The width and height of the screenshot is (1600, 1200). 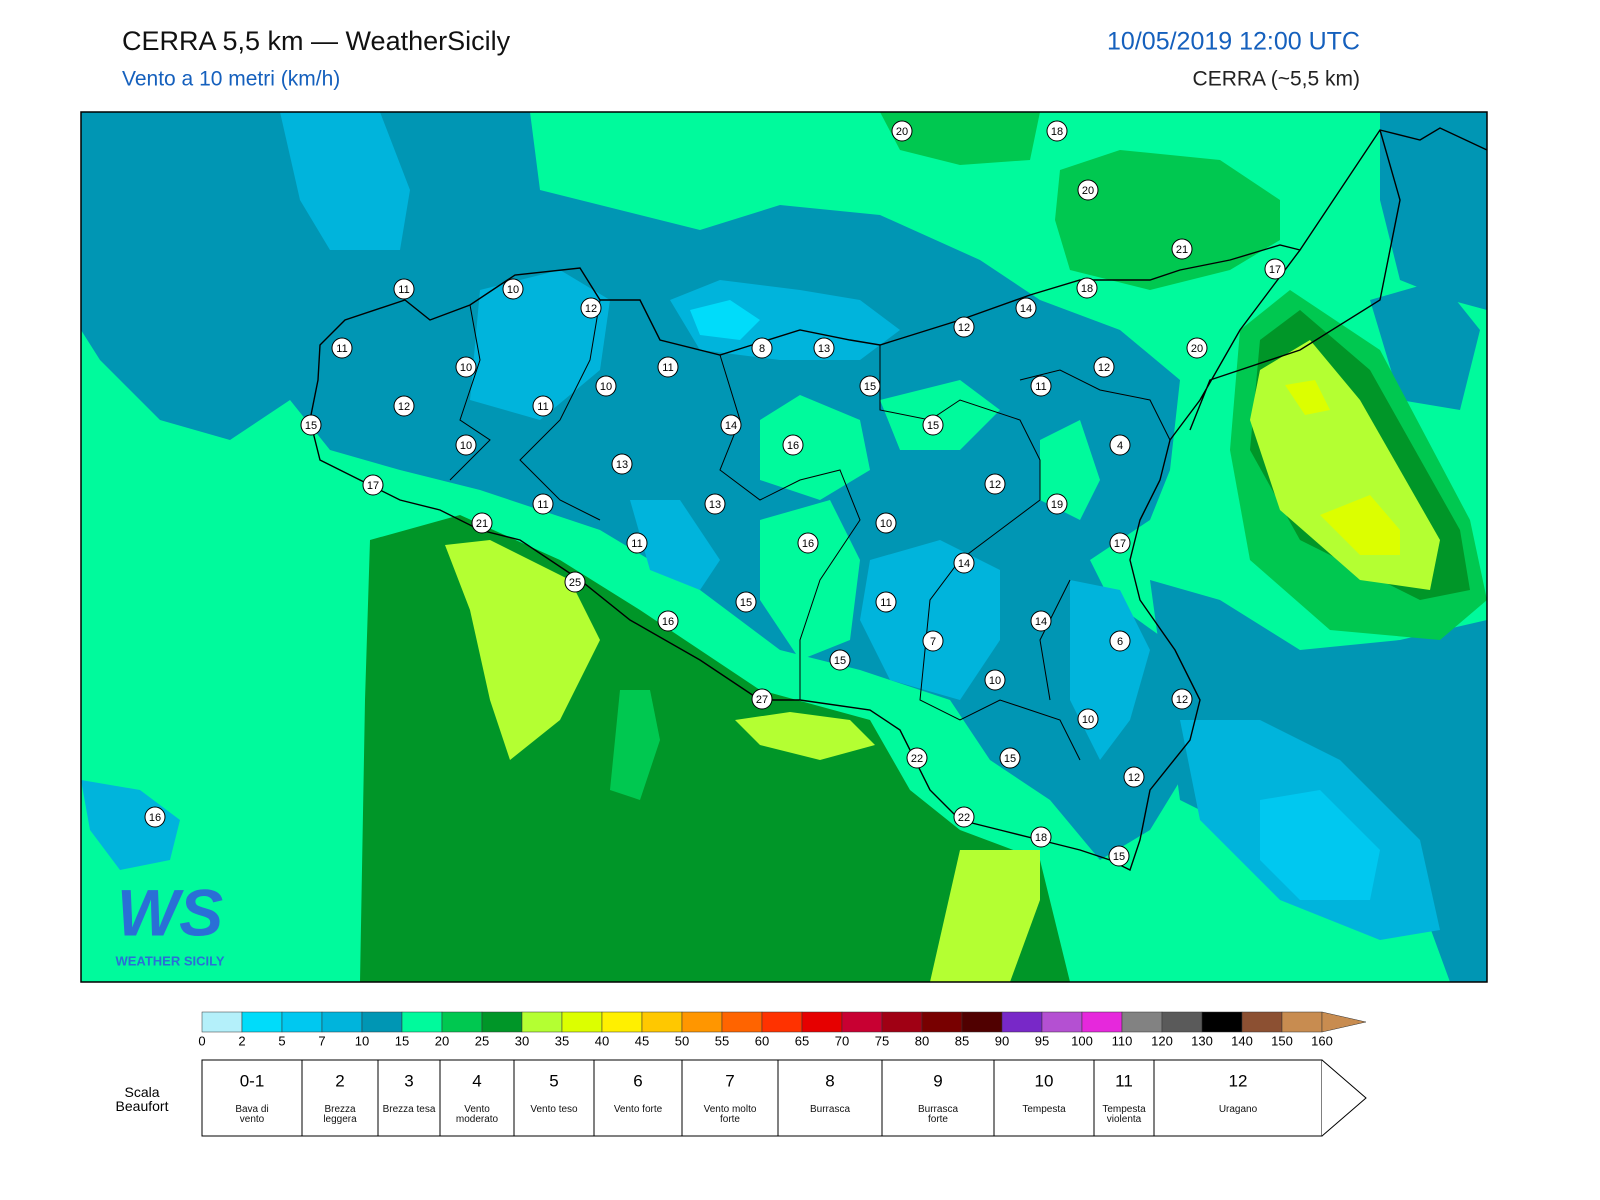 What do you see at coordinates (1233, 42) in the screenshot?
I see `datetime: 10/05/2019 12:00 UTC` at bounding box center [1233, 42].